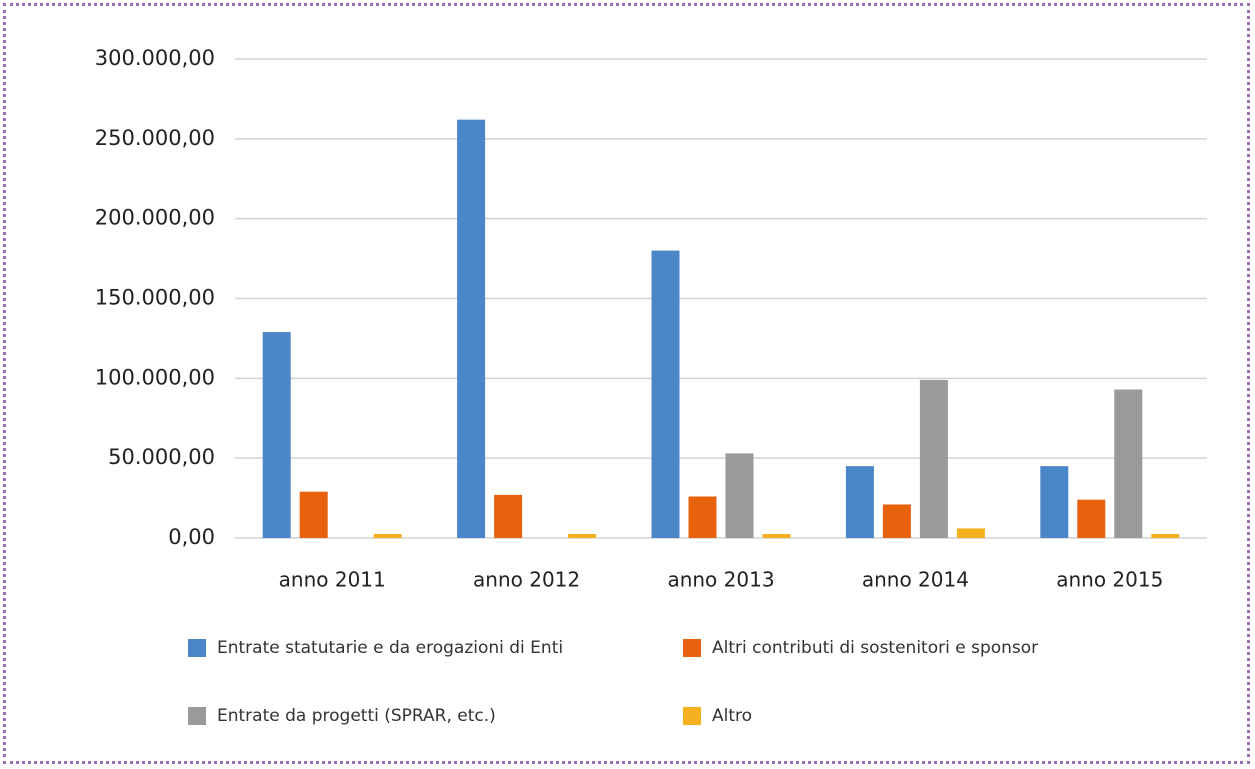 Image resolution: width=1255 pixels, height=769 pixels. What do you see at coordinates (720, 580) in the screenshot?
I see `x-tick-label: anno 2013` at bounding box center [720, 580].